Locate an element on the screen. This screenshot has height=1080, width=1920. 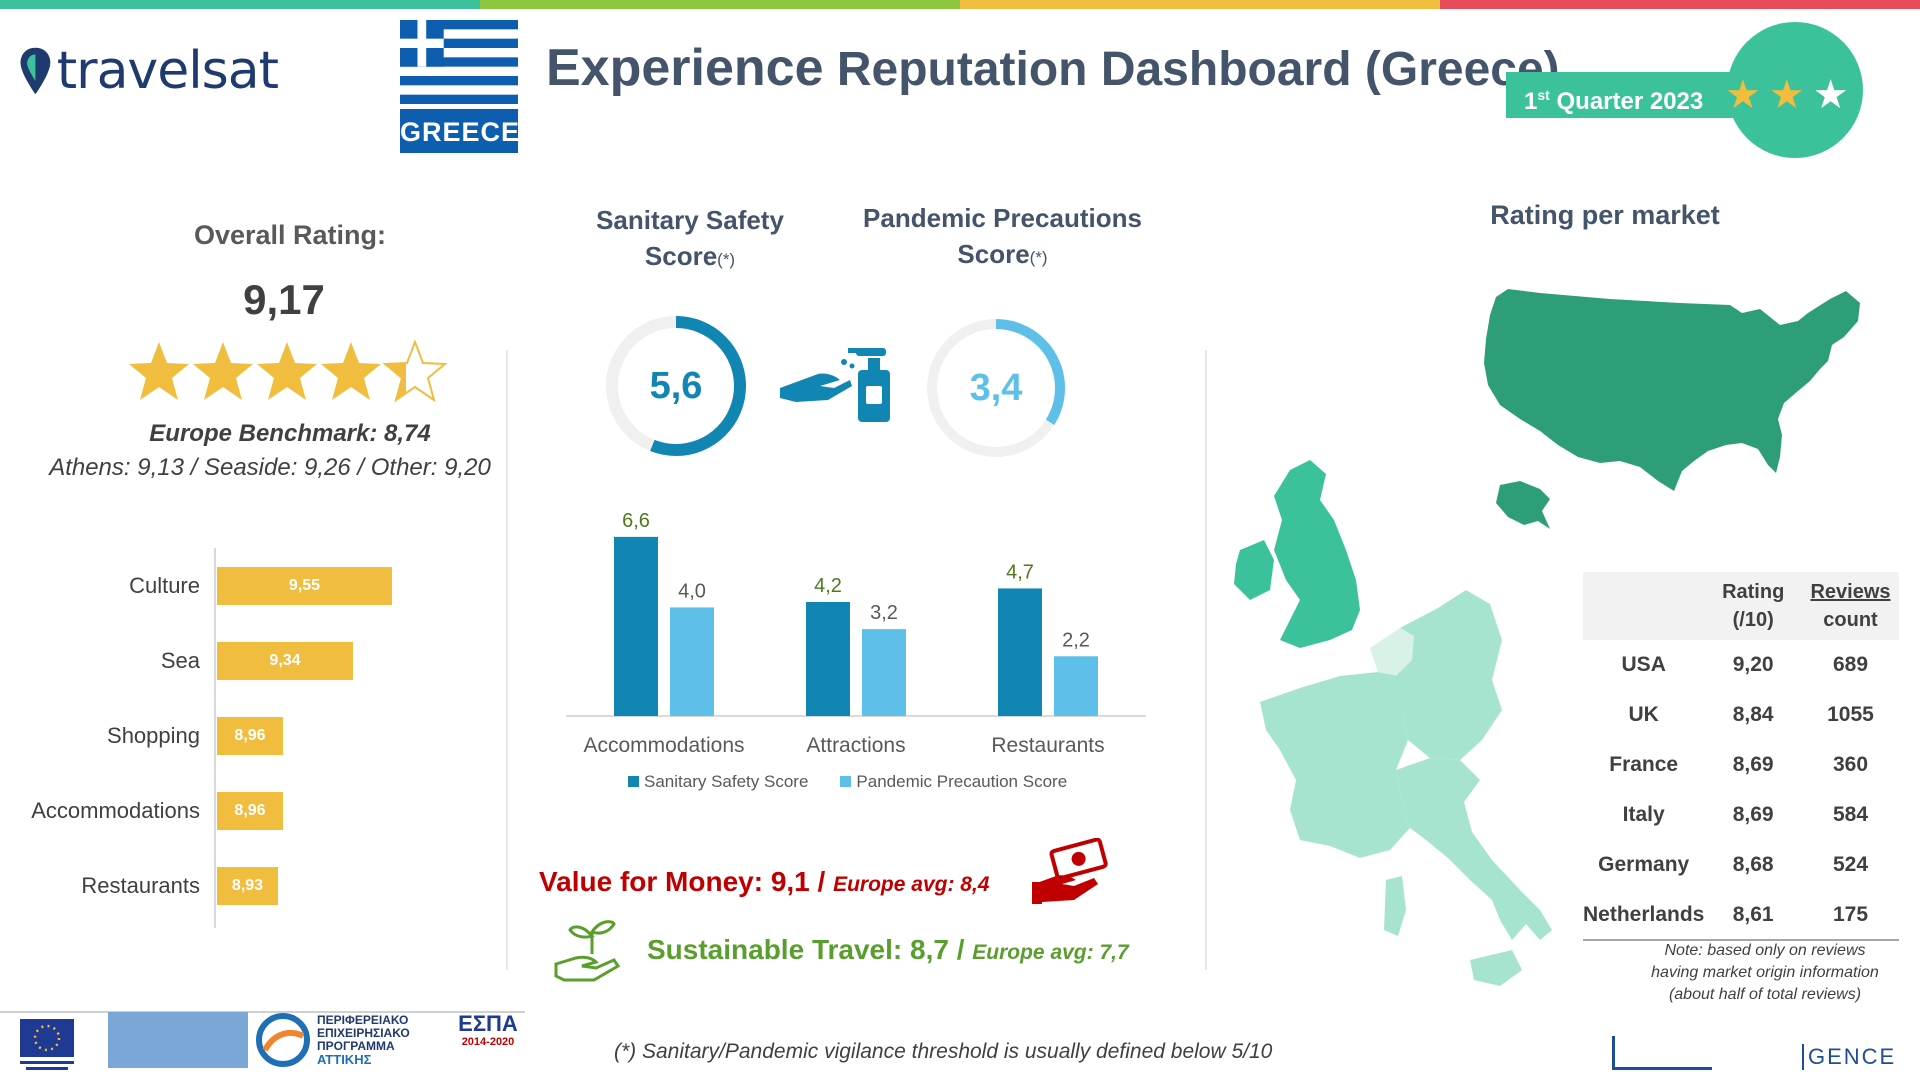
category-bar-row: Shopping 8,96 is located at coordinates (210, 736).